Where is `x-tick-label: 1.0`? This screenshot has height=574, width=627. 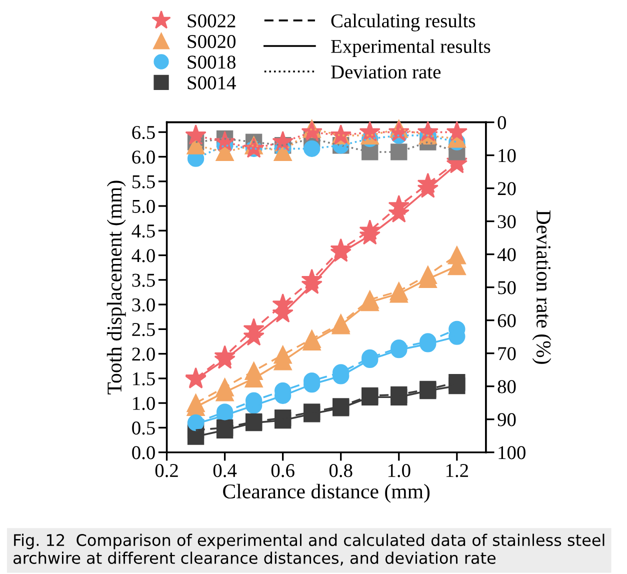 x-tick-label: 1.0 is located at coordinates (399, 471).